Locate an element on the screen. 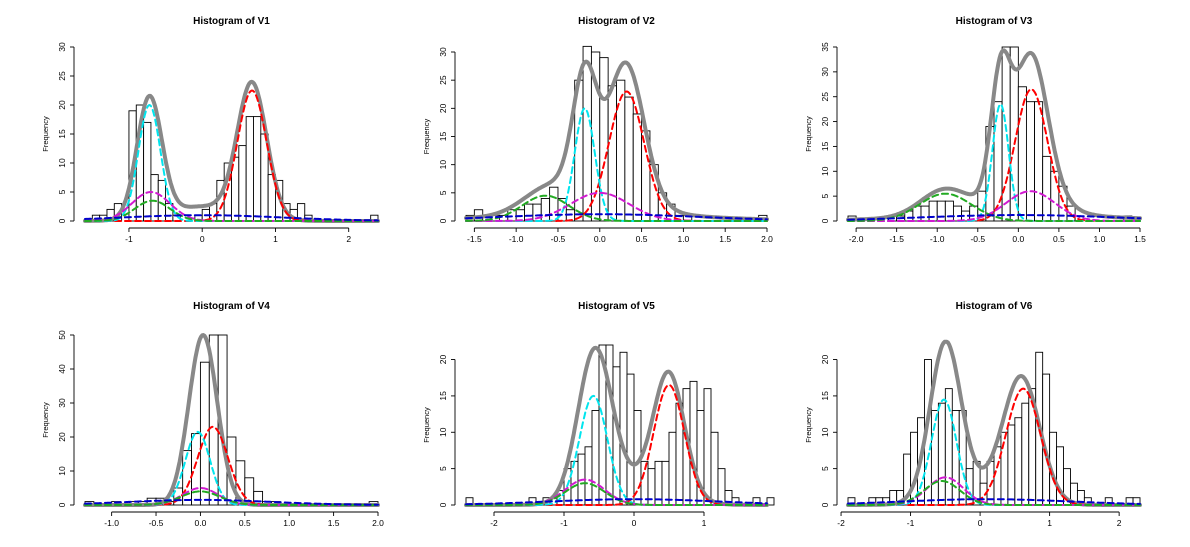 Image resolution: width=1190 pixels, height=547 pixels. x-tick-label: 0.5 is located at coordinates (1059, 239).